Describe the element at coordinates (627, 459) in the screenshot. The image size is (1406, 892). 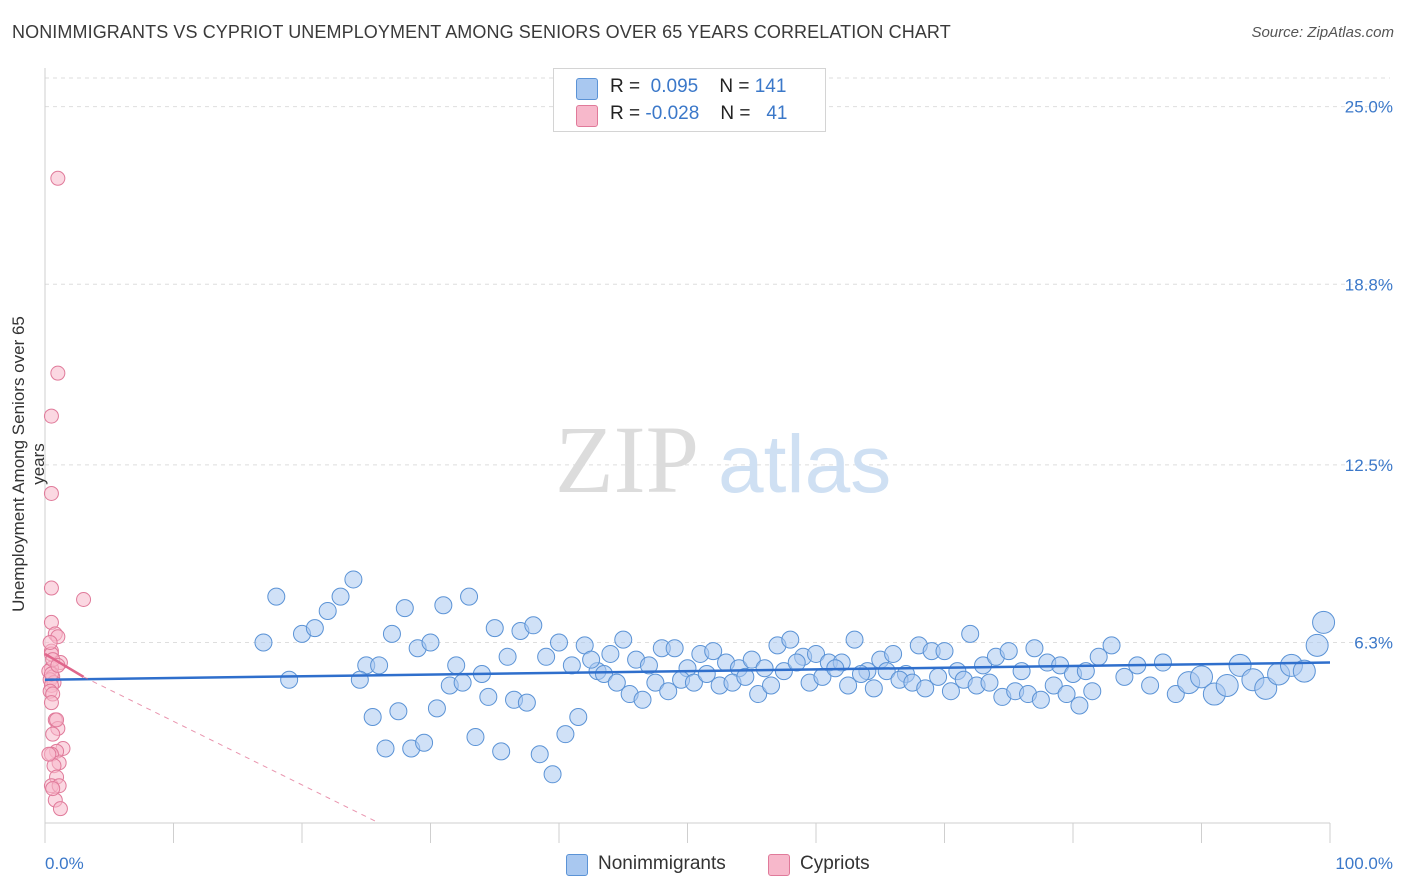
I see `watermark-zip: ZIP` at that location.